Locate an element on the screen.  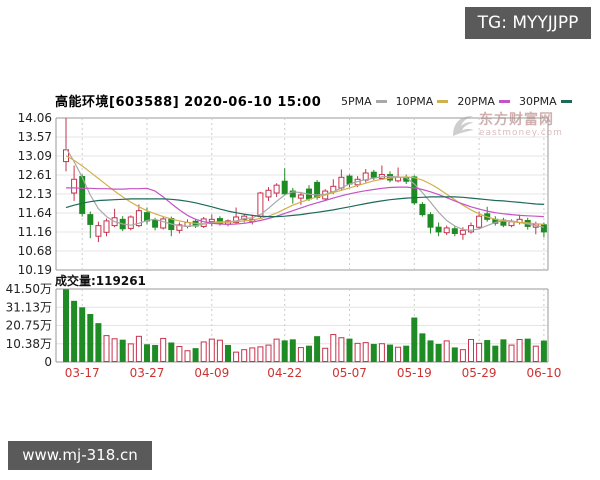
price-axis-label: 10.19 is located at coordinates (35, 270).